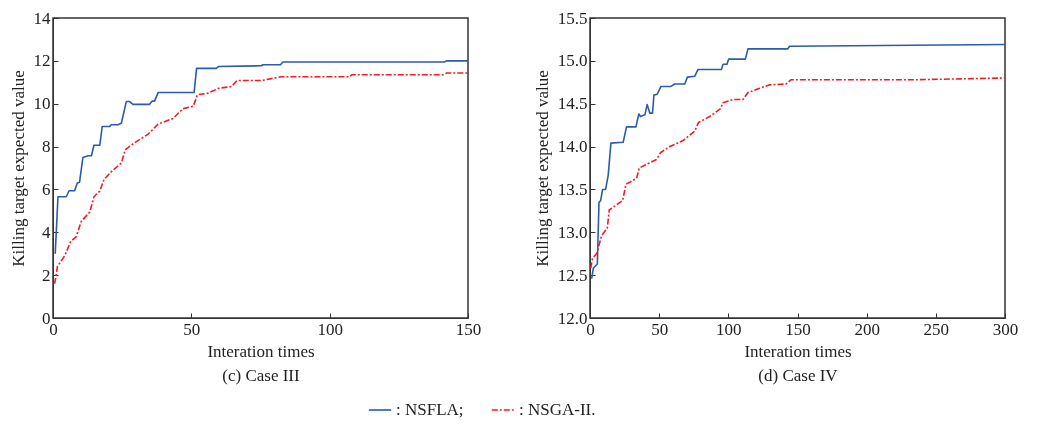 Image resolution: width=1046 pixels, height=426 pixels. Describe the element at coordinates (572, 147) in the screenshot. I see `y-tick-label: 14.0` at that location.